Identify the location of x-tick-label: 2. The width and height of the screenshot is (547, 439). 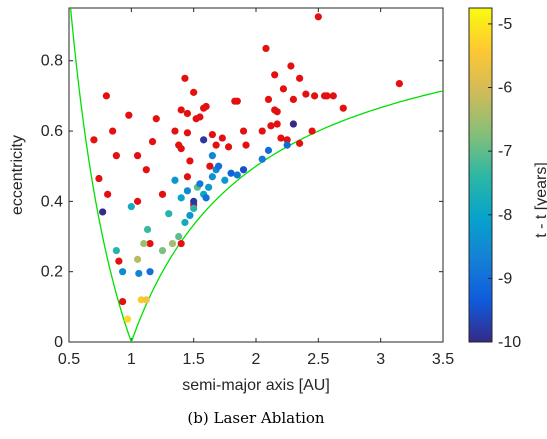
(256, 359).